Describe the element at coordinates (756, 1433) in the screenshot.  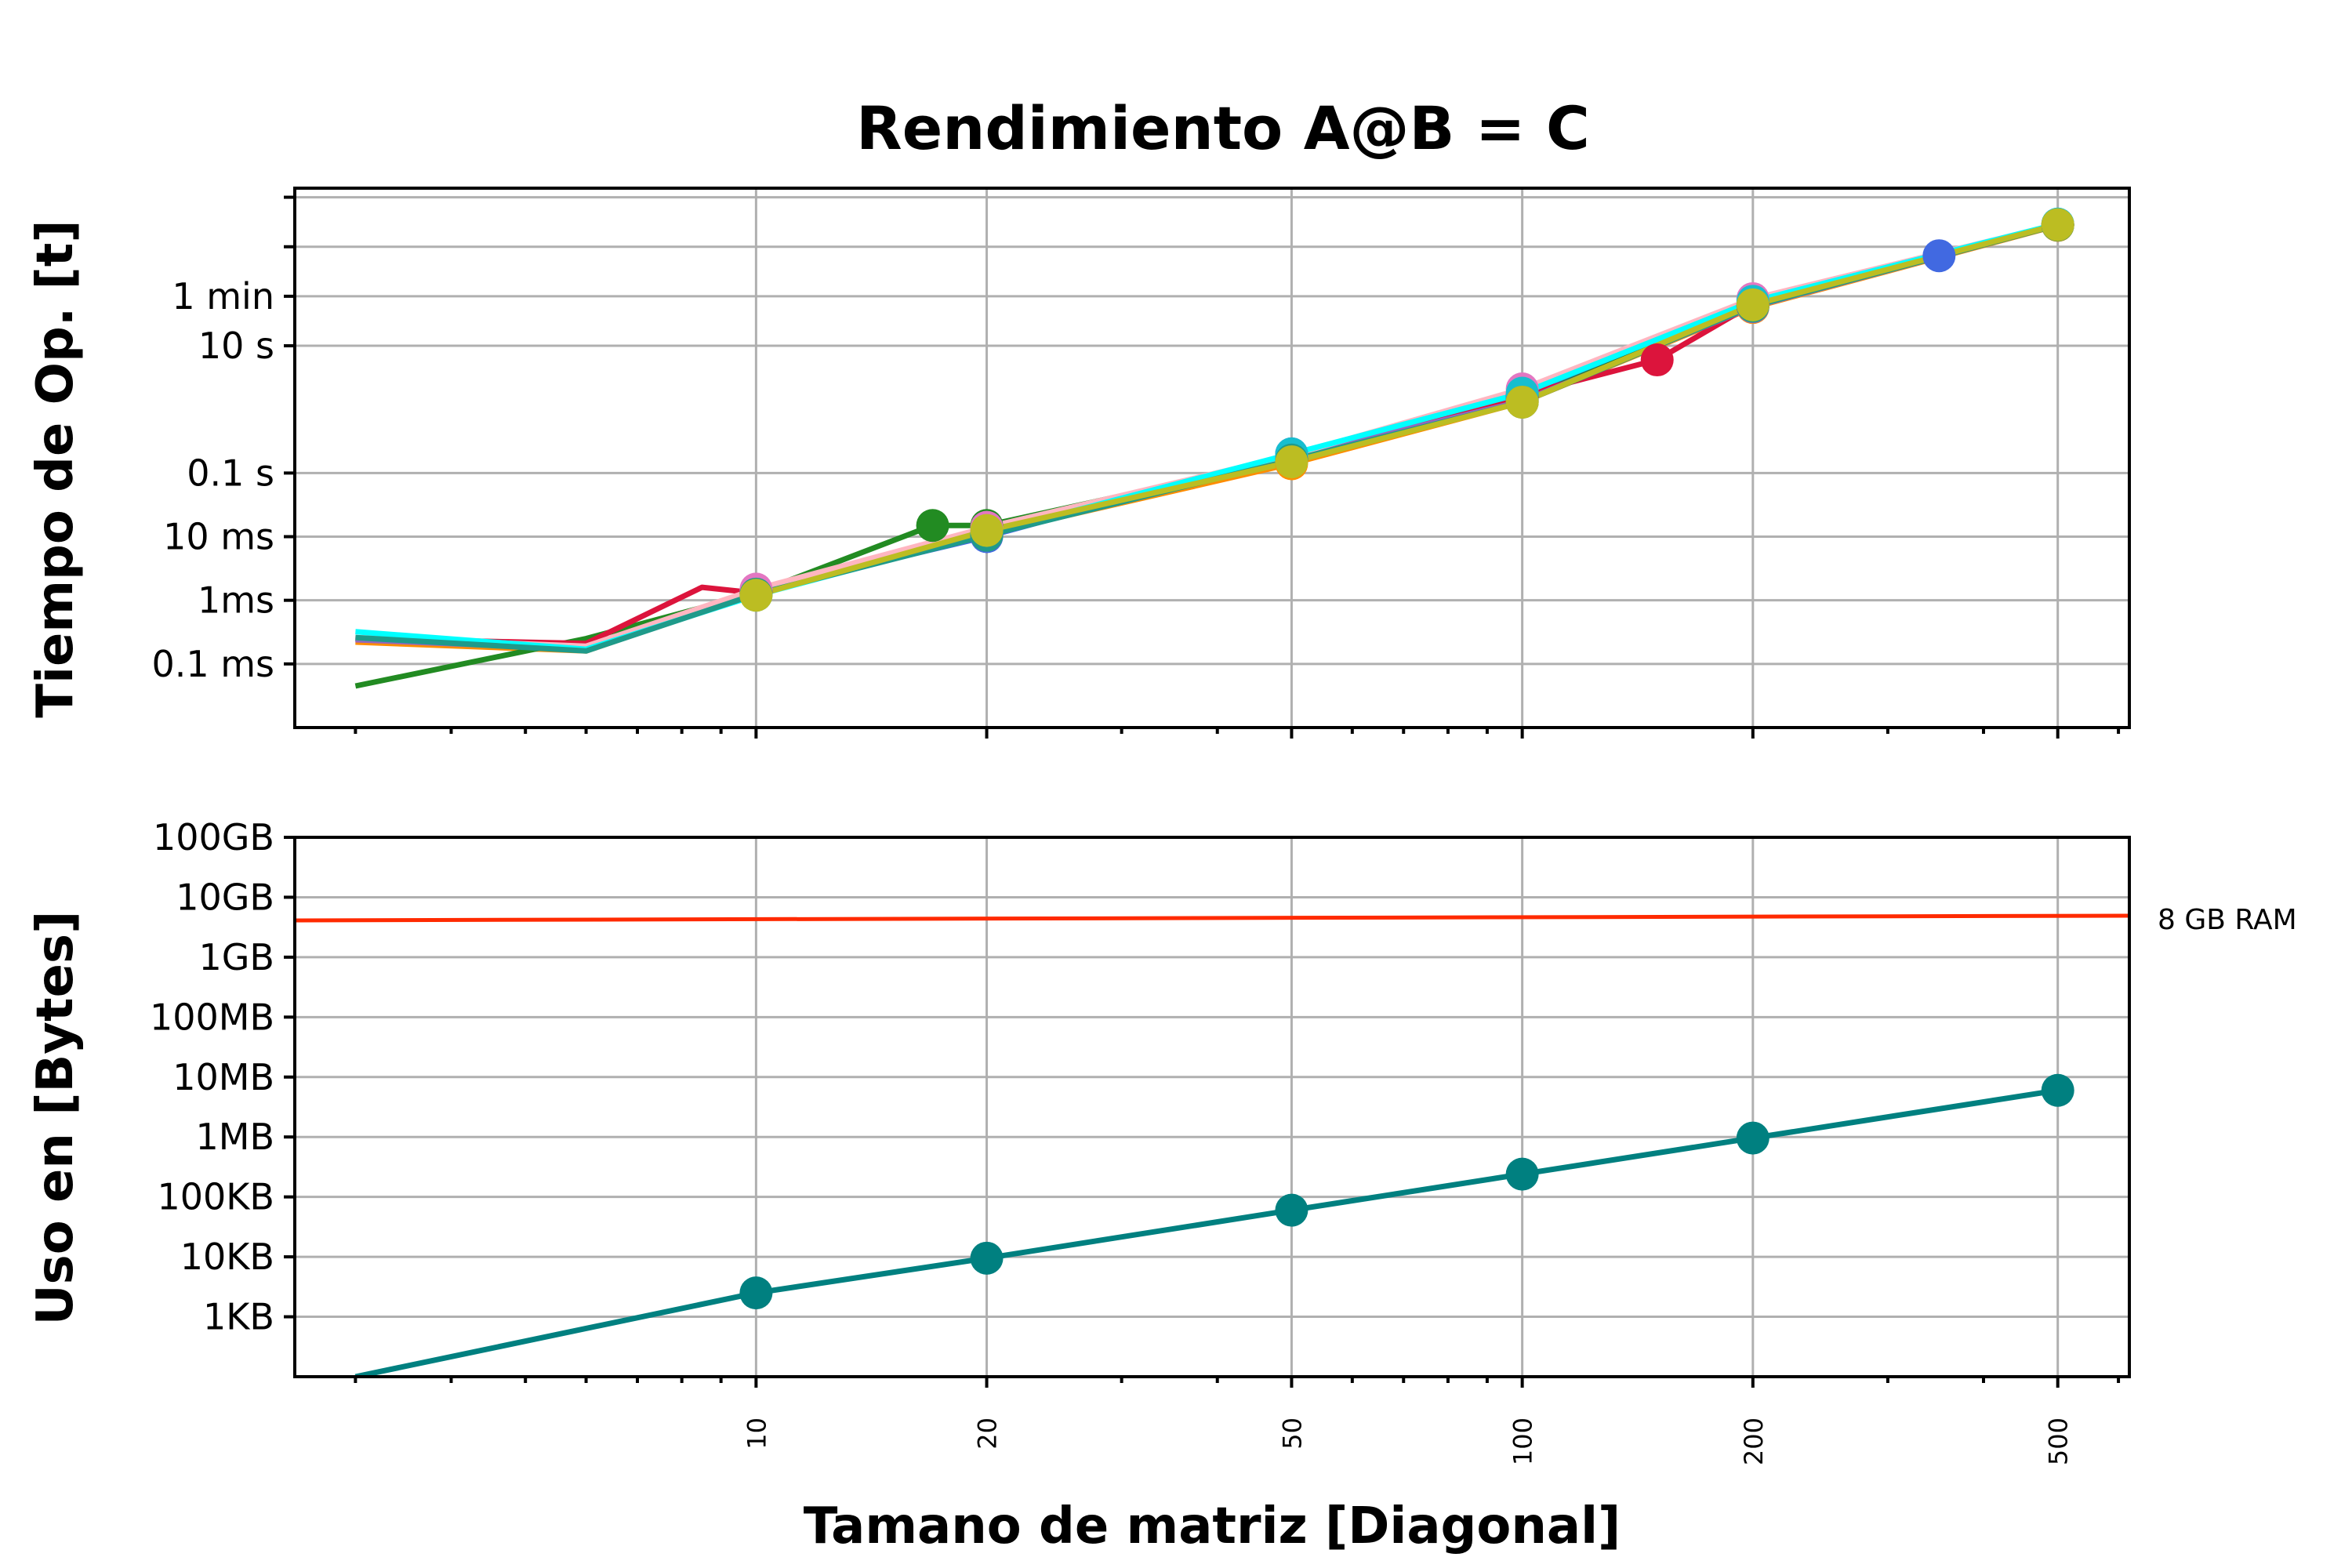
I see `x-tick-label: 10` at that location.